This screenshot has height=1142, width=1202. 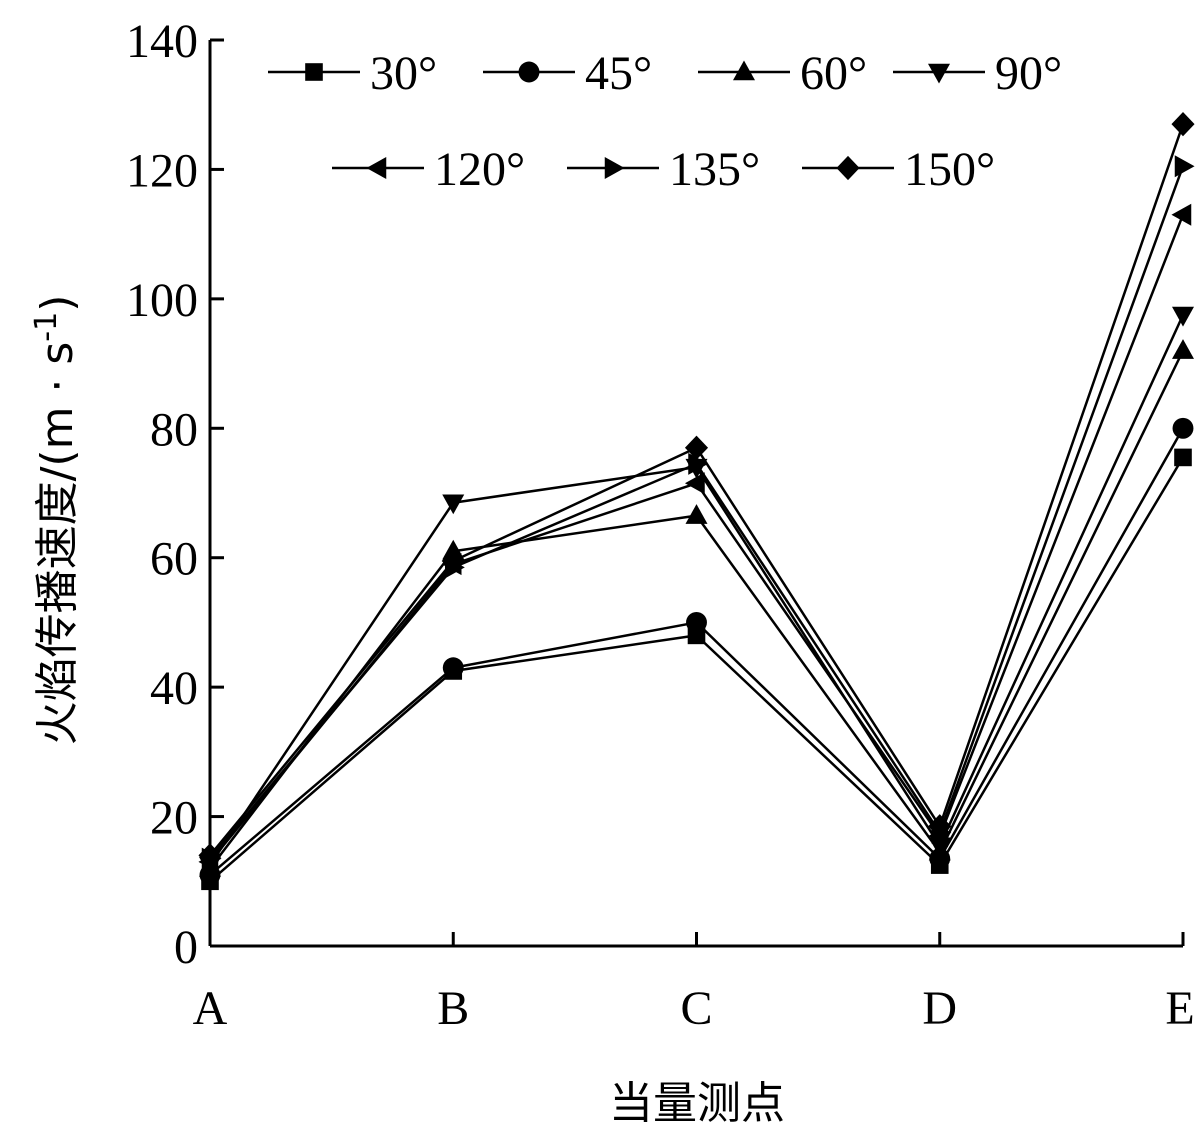 I want to click on x-tick-label: C, so click(x=696, y=1008).